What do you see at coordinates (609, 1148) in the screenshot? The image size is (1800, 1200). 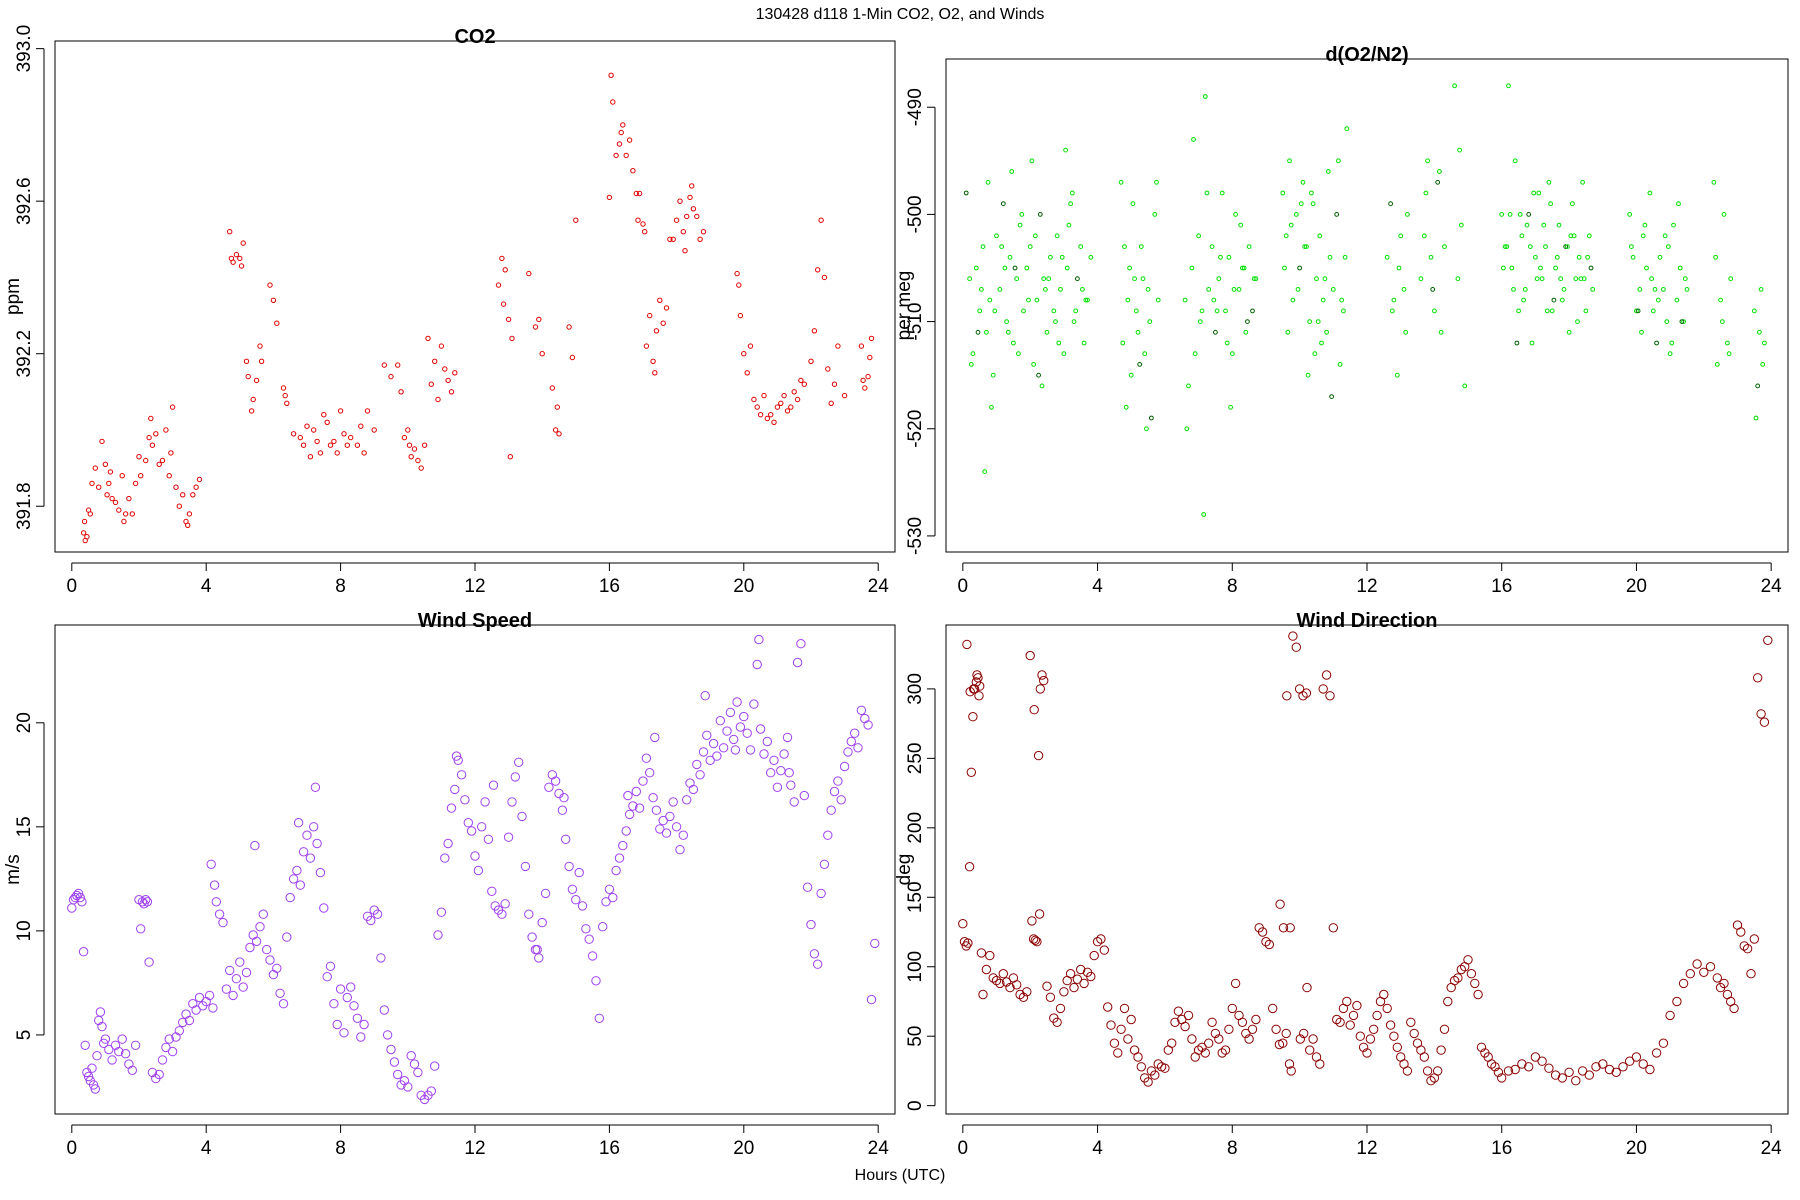 I see `wind_speed-x-tick-label: 16` at bounding box center [609, 1148].